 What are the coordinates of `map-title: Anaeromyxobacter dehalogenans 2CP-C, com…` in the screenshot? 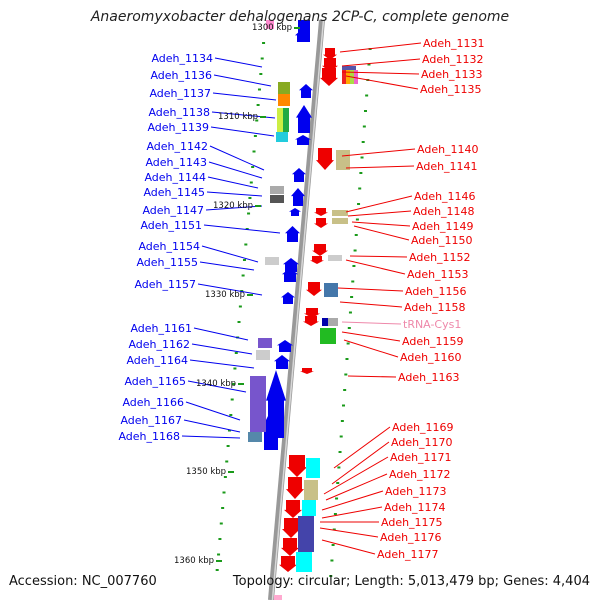 It's located at (300, 17).